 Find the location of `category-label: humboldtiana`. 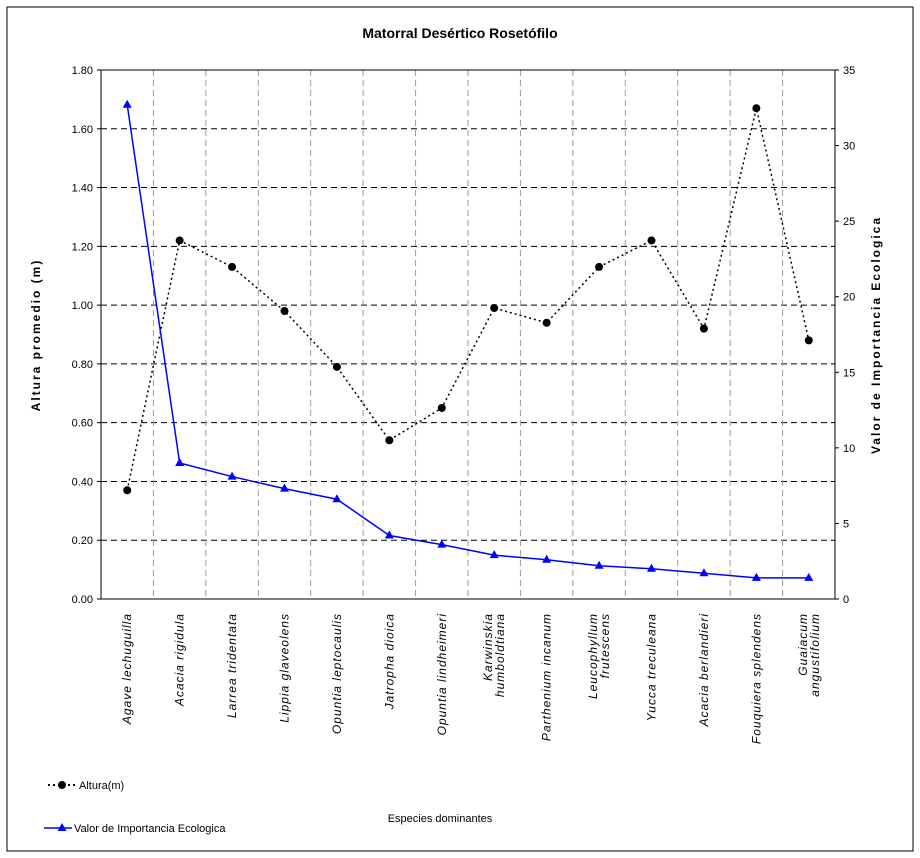

category-label: humboldtiana is located at coordinates (500, 655).